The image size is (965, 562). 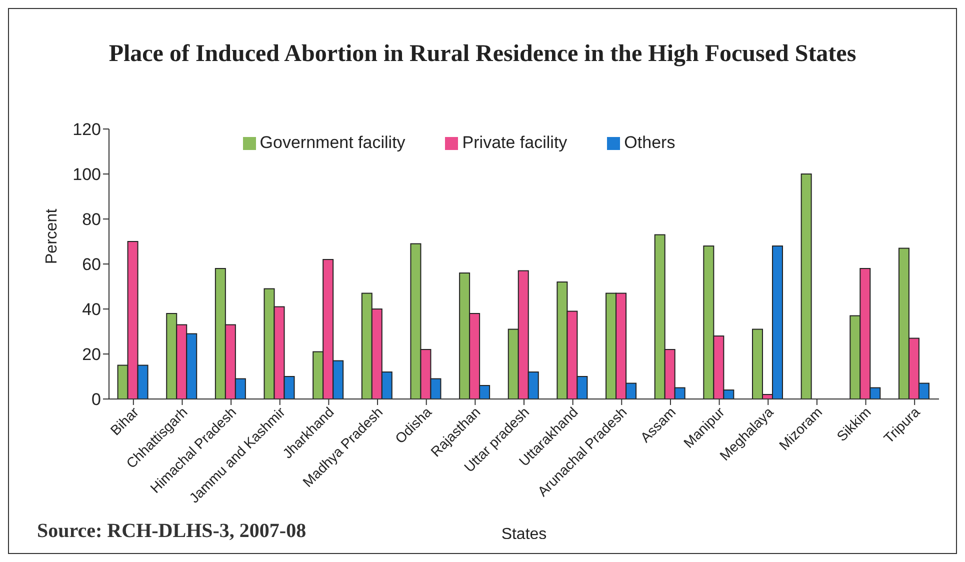 I want to click on legend-label: Others, so click(x=650, y=142).